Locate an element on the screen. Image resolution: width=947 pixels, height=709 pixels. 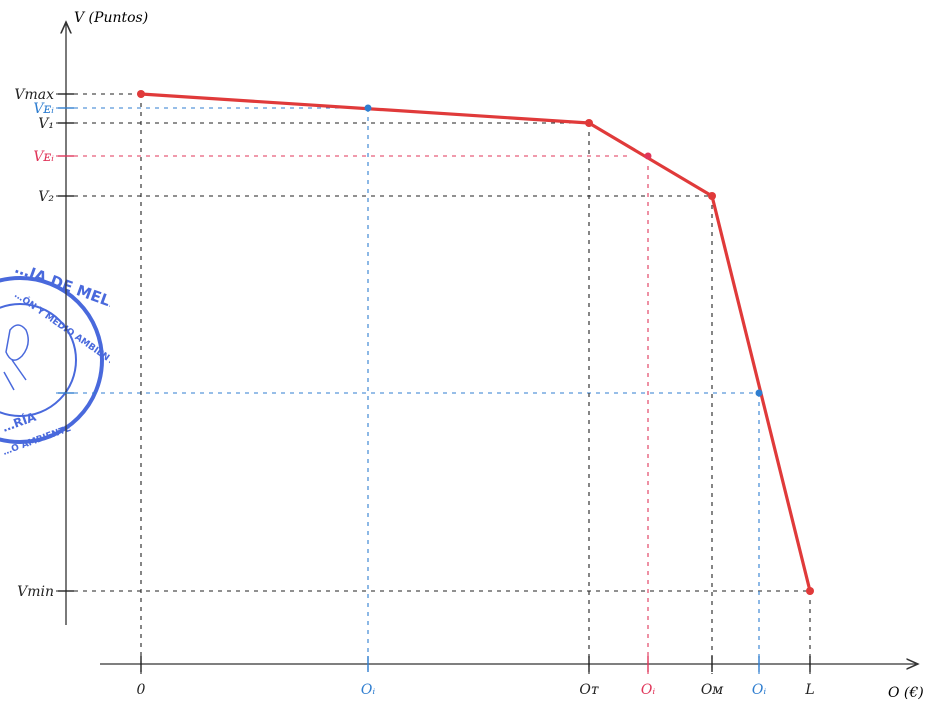
x-tick-label-oi-blue-1: Oᵢ is located at coordinates (368, 690).